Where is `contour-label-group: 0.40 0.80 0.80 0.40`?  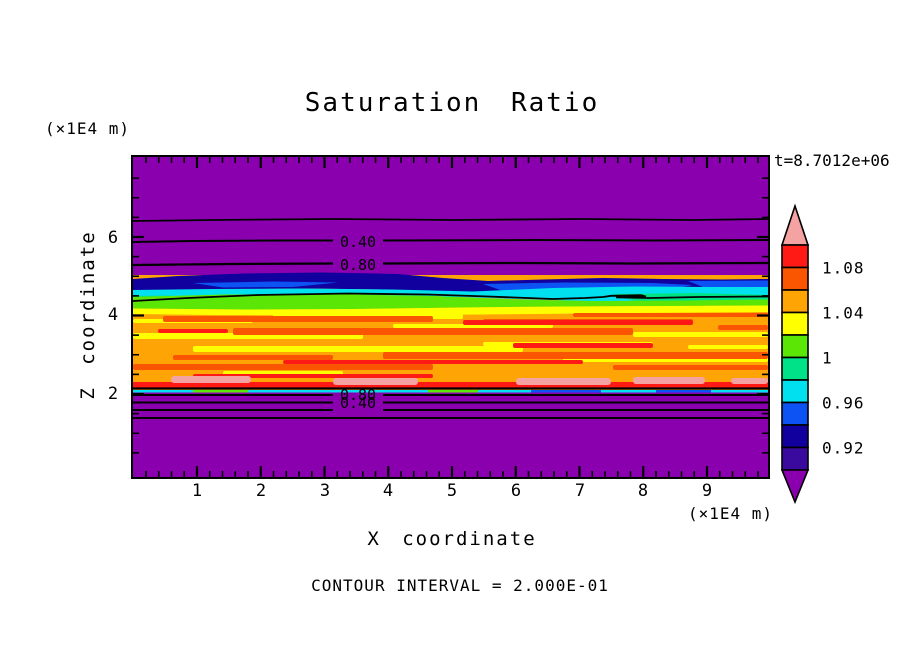
contour-label-group: 0.40 0.80 0.80 0.40 is located at coordinates (358, 322).